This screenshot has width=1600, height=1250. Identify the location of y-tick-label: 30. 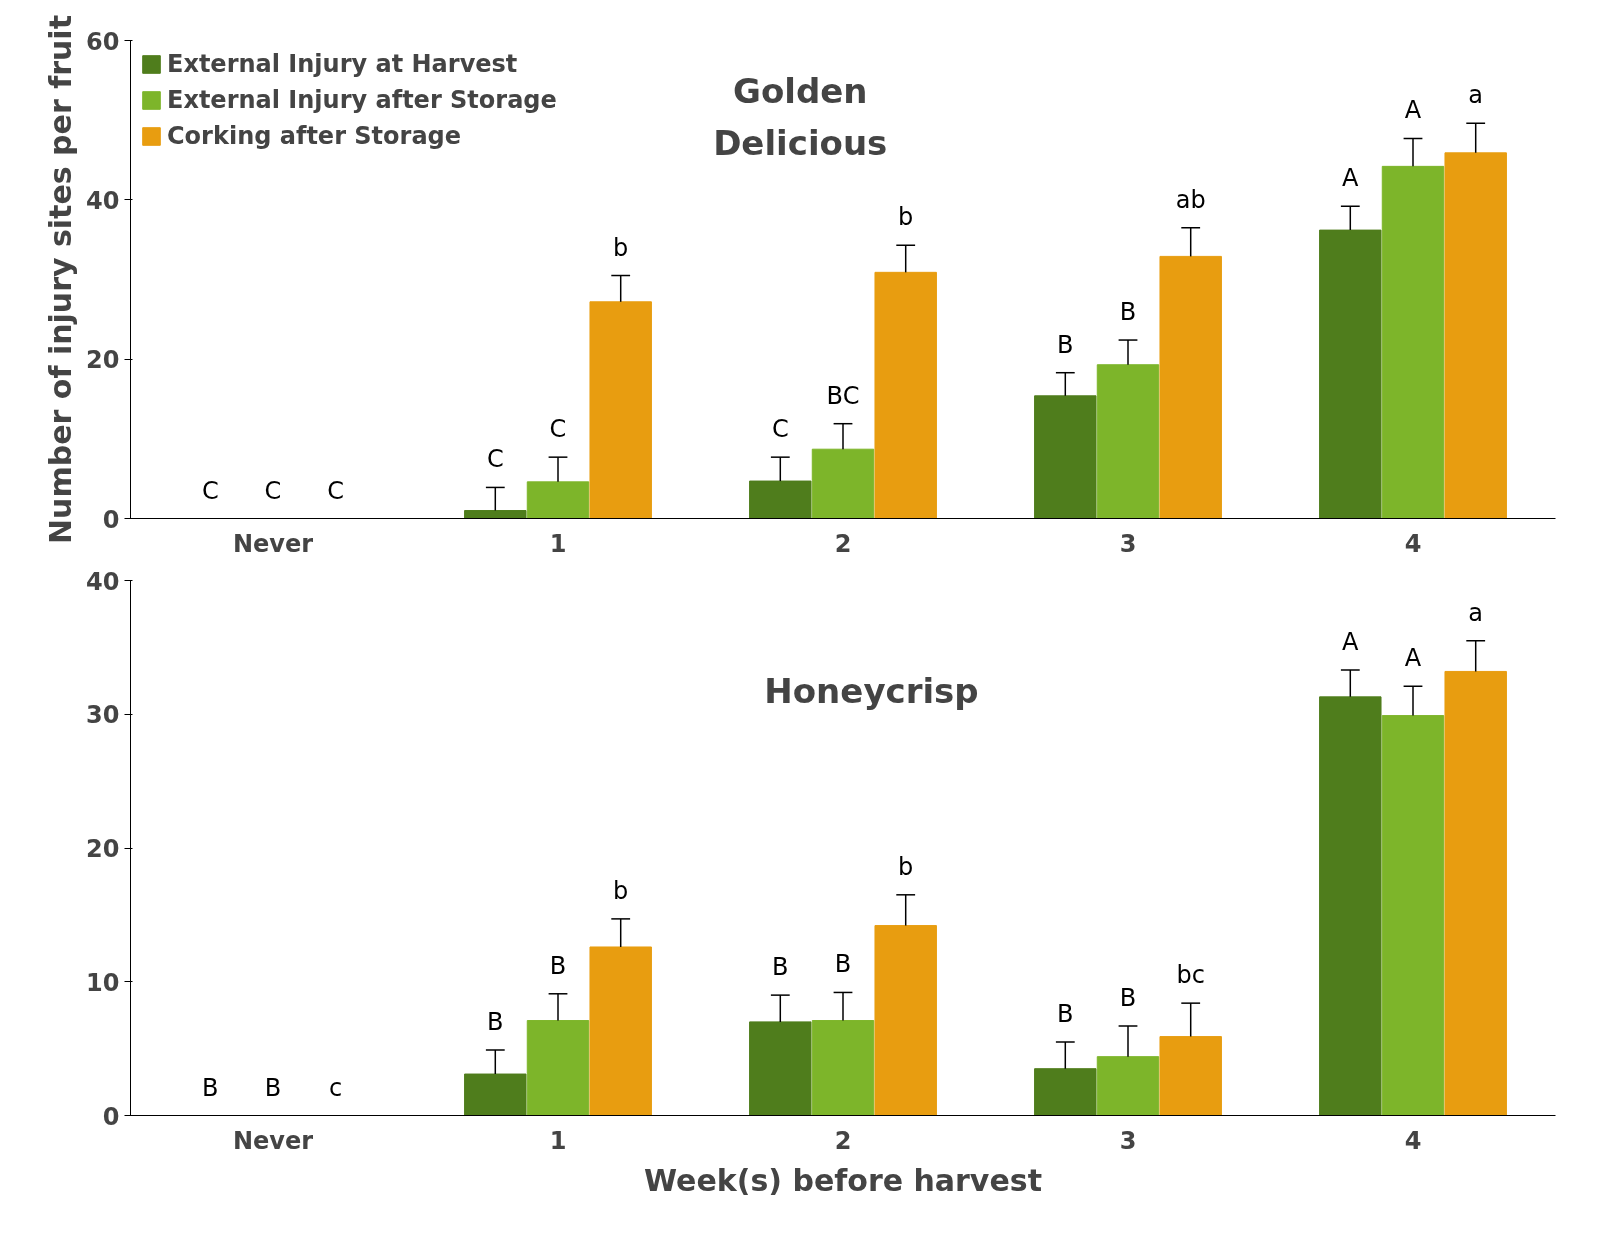
(103, 715).